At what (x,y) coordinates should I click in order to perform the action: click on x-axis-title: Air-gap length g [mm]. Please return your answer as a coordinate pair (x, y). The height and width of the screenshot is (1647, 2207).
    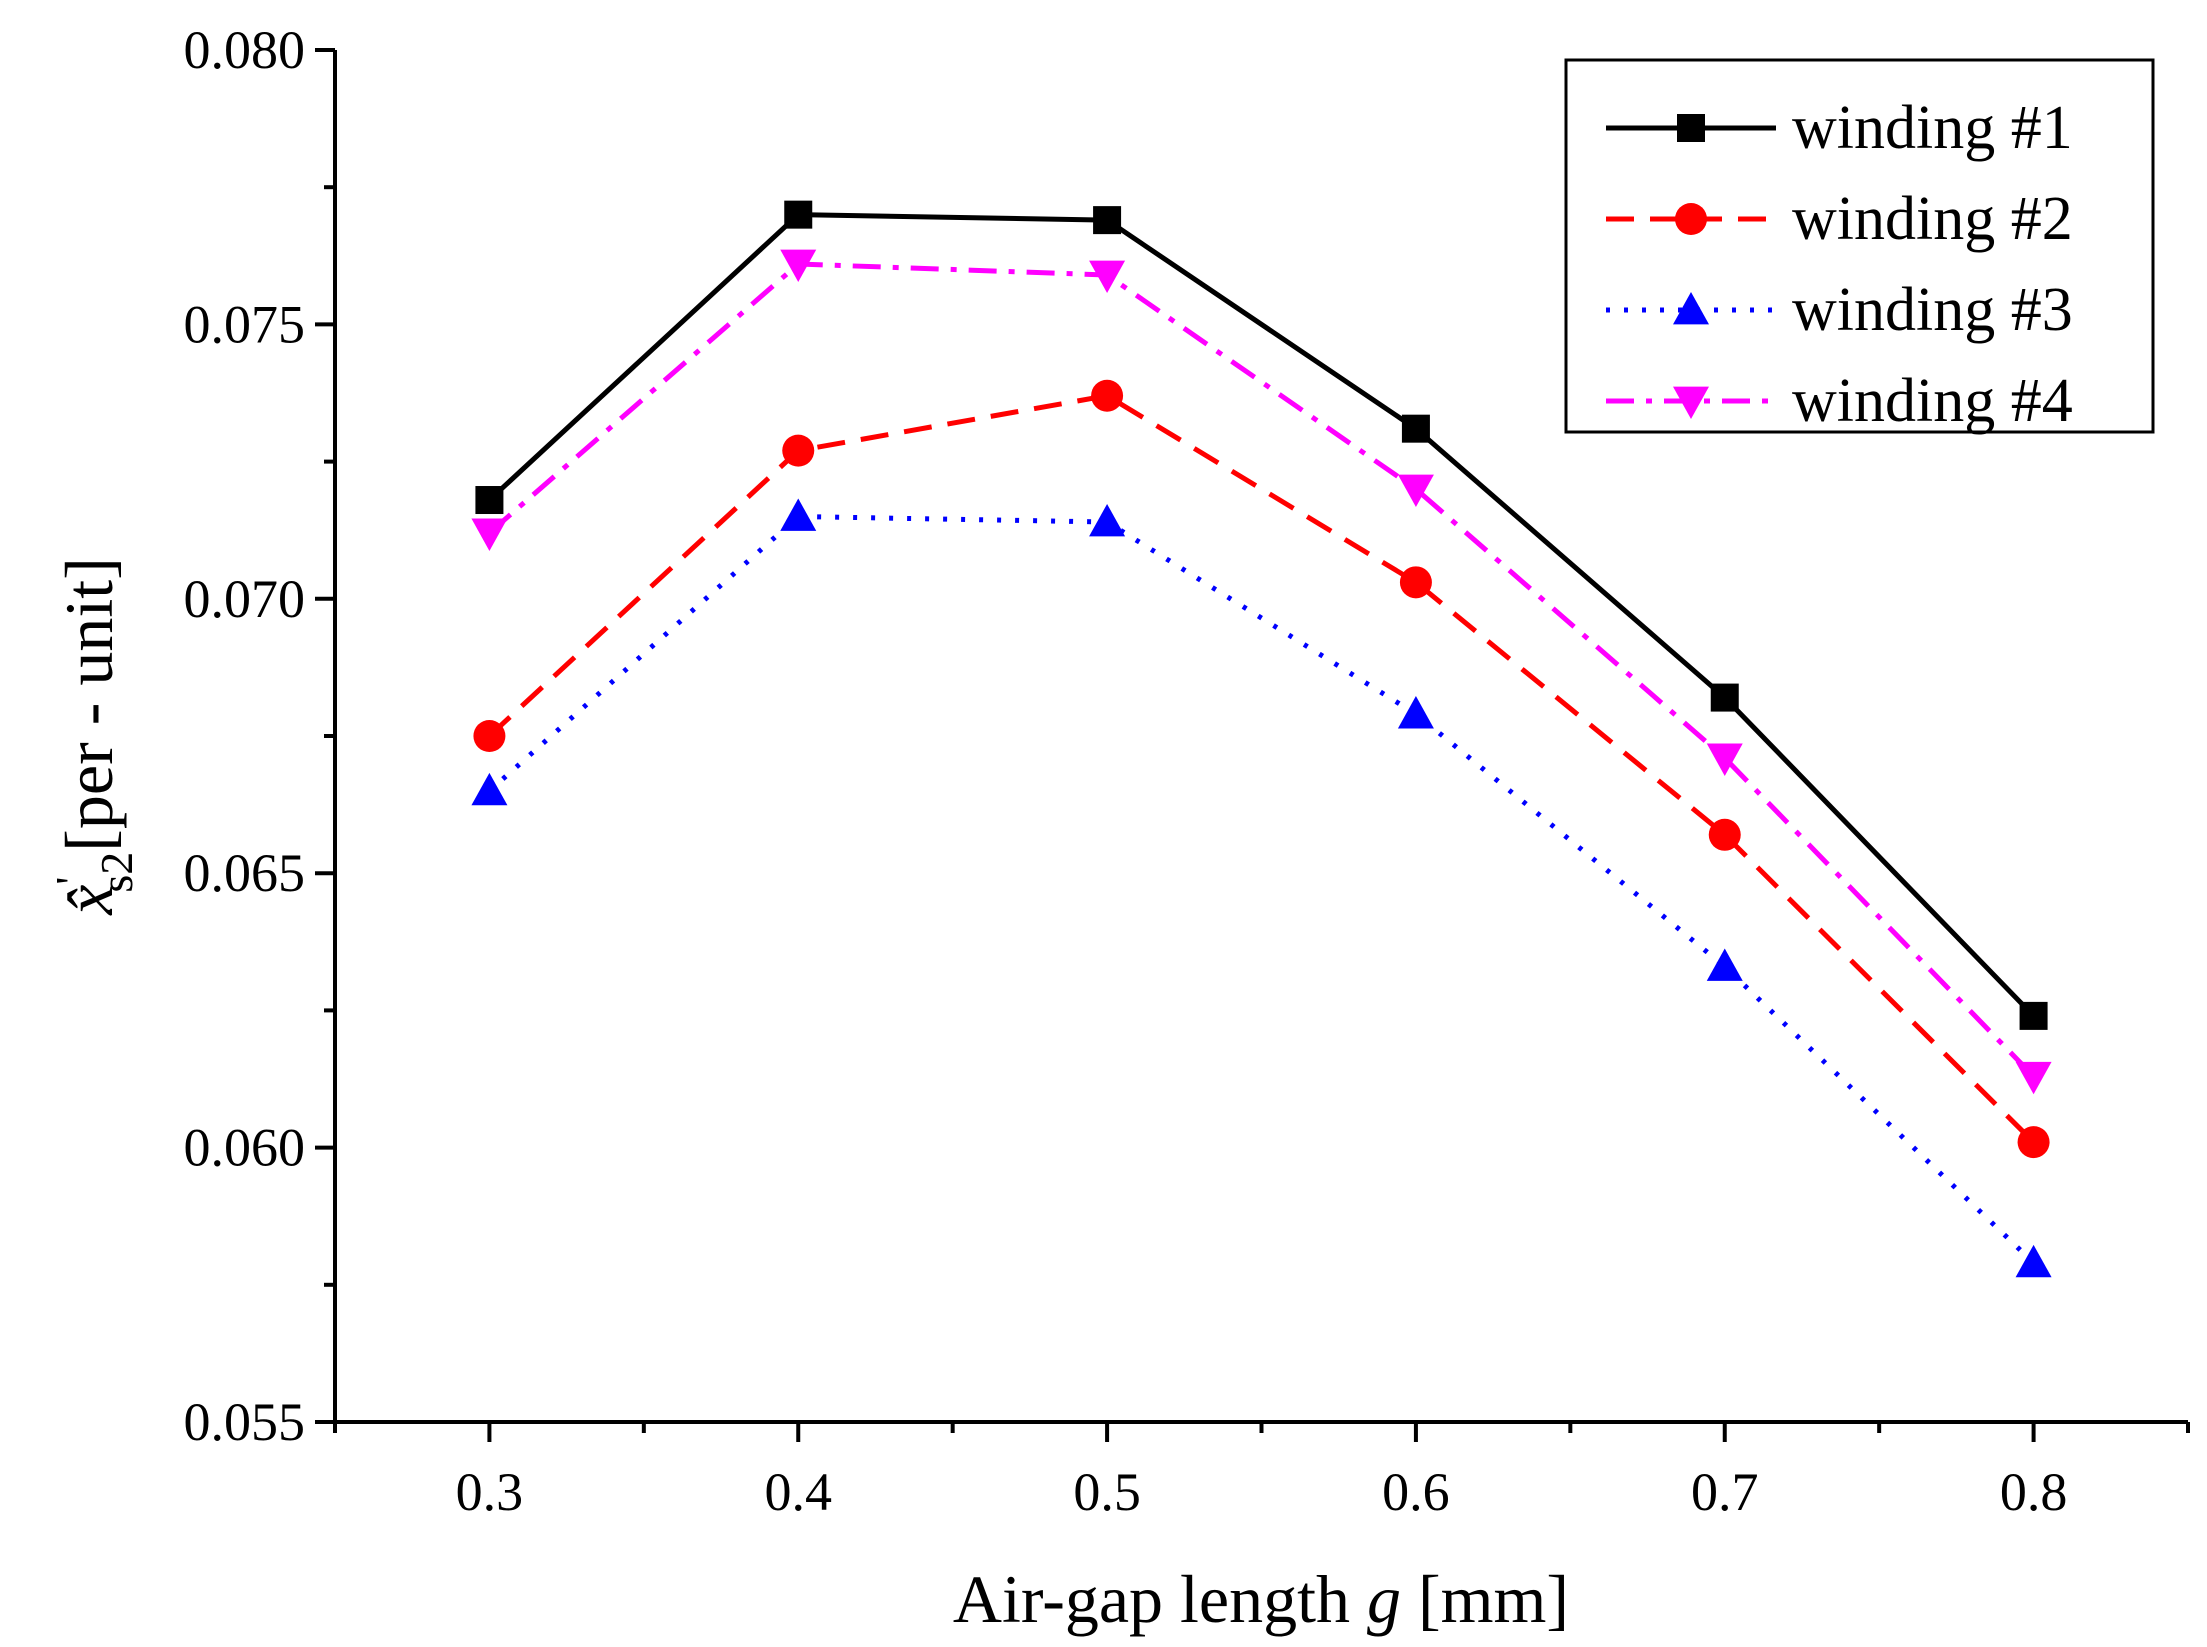
    Looking at the image, I should click on (1261, 1599).